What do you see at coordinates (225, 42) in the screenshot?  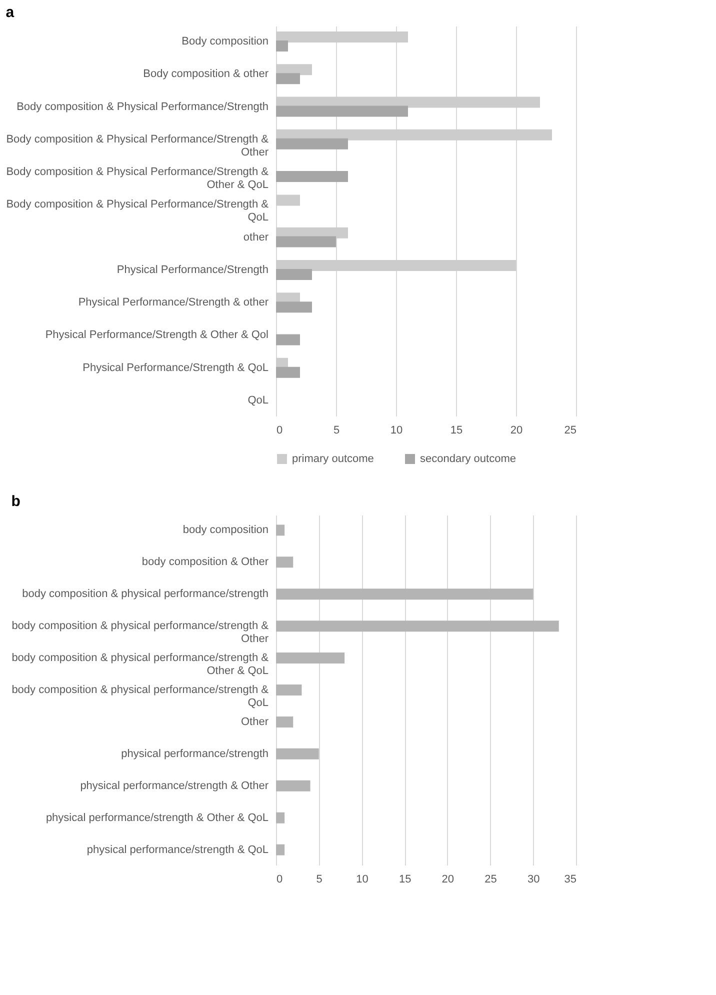 I see `y-tick-label: Body composition` at bounding box center [225, 42].